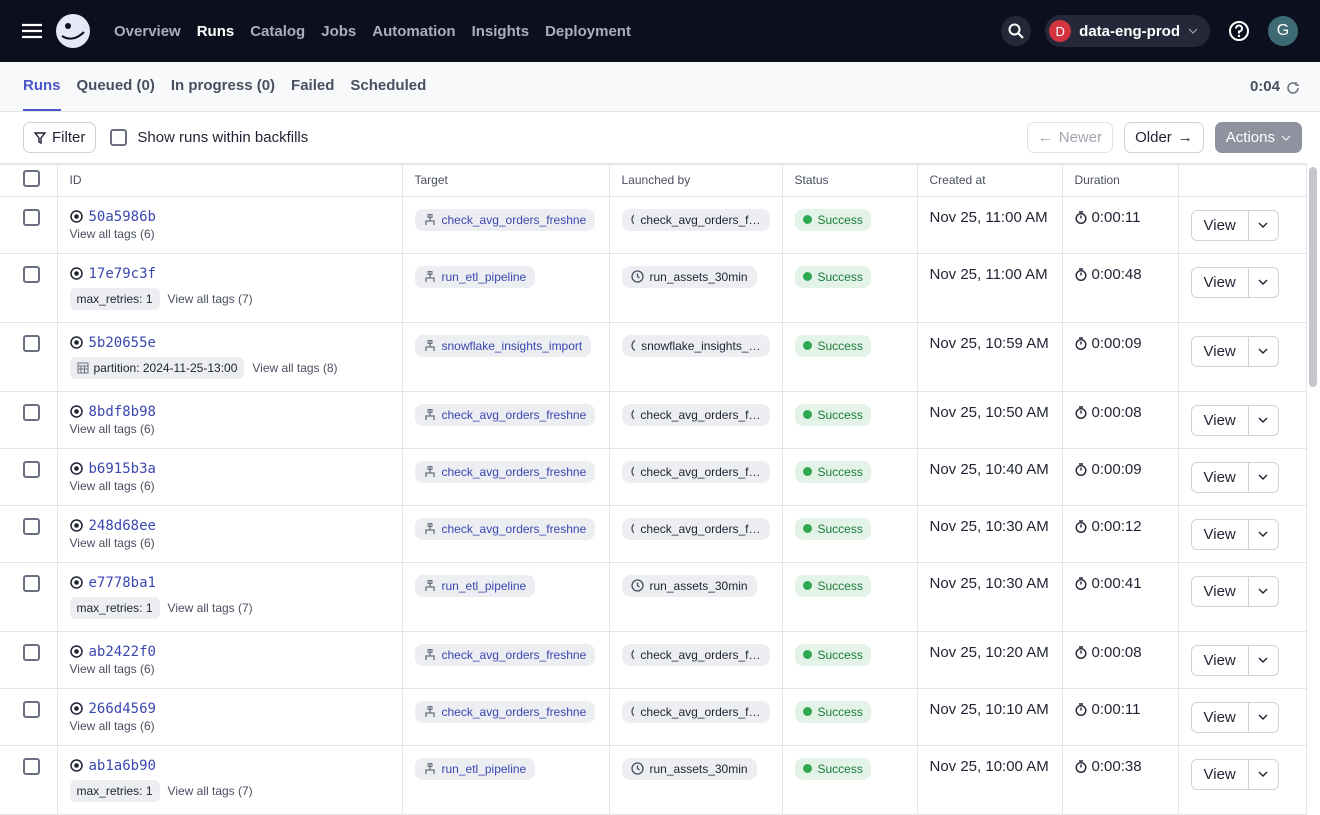  I want to click on run-id-link: ab2422f0, so click(122, 651).